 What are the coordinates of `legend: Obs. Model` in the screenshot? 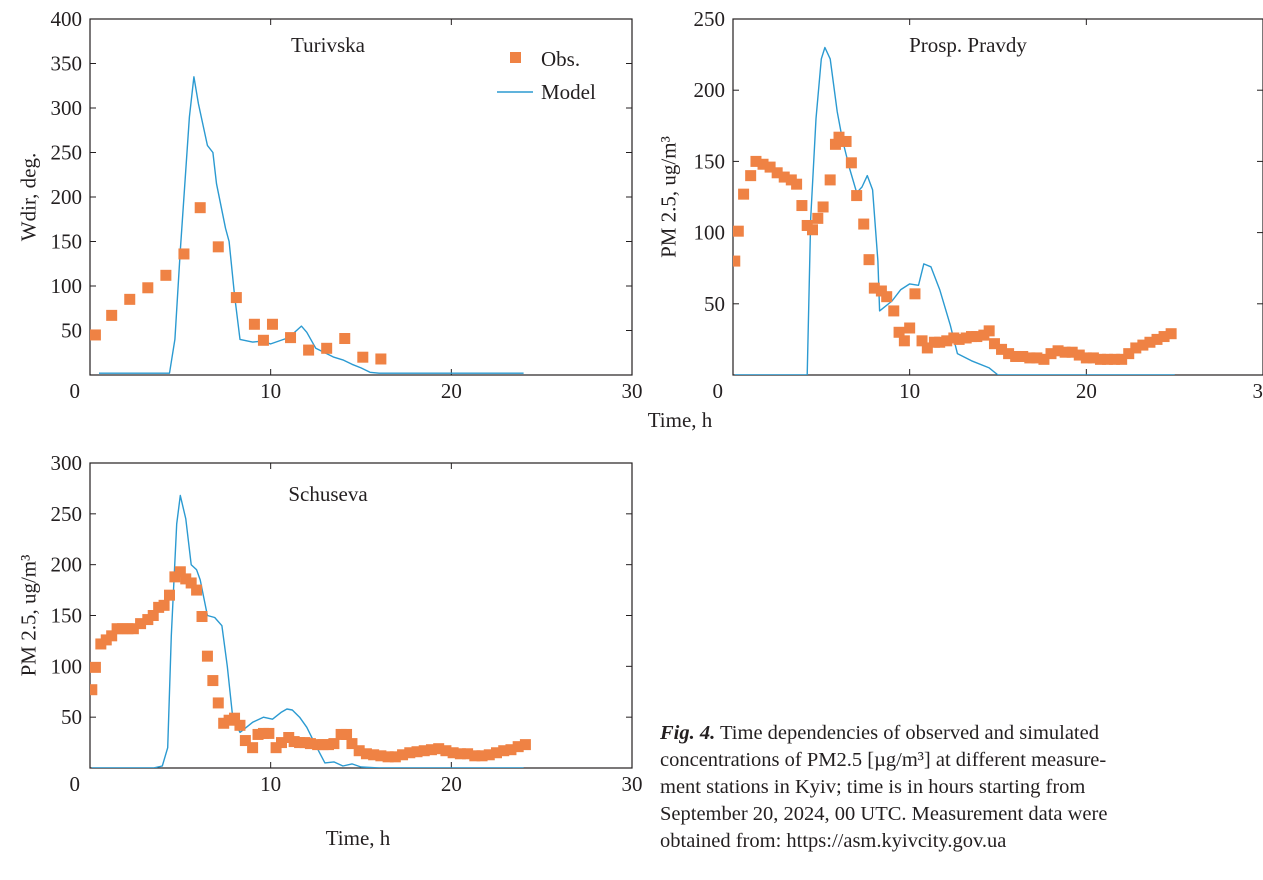 It's located at (546, 75).